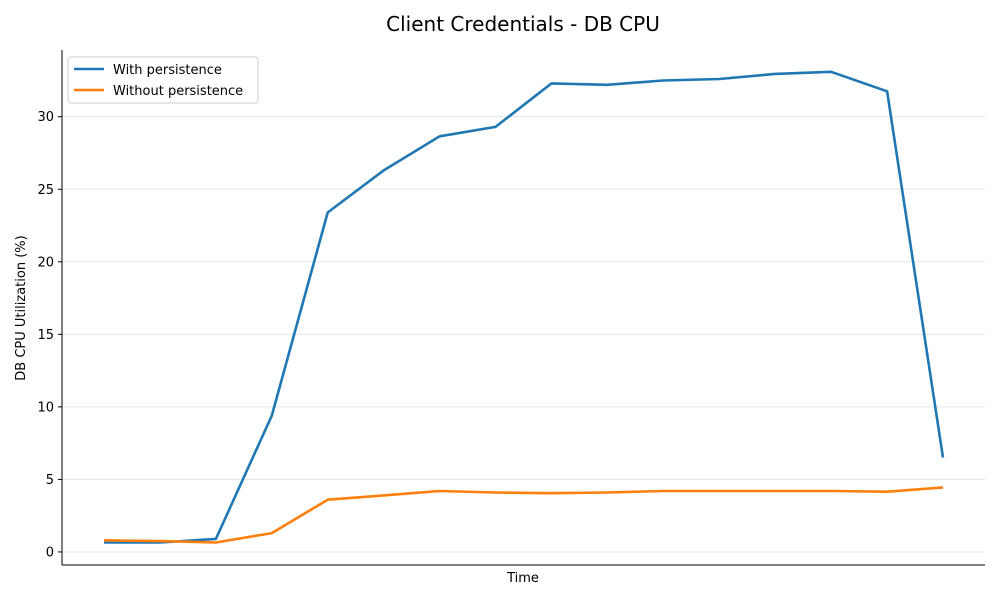 The image size is (1000, 600). What do you see at coordinates (178, 91) in the screenshot?
I see `legend-label-without-persistence: Without persistence` at bounding box center [178, 91].